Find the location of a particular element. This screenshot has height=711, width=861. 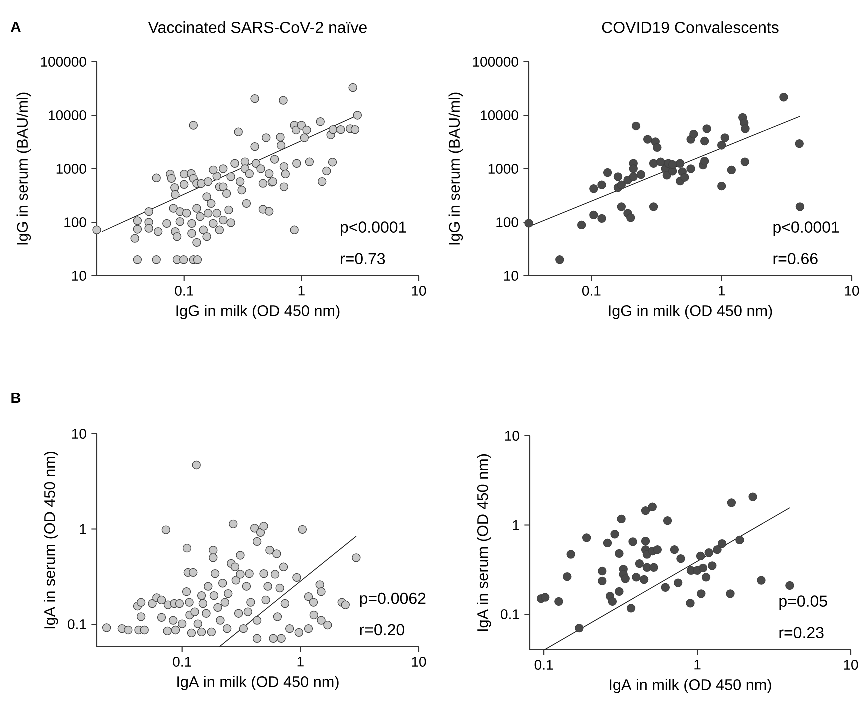

annotation: r=0.66 is located at coordinates (796, 259).